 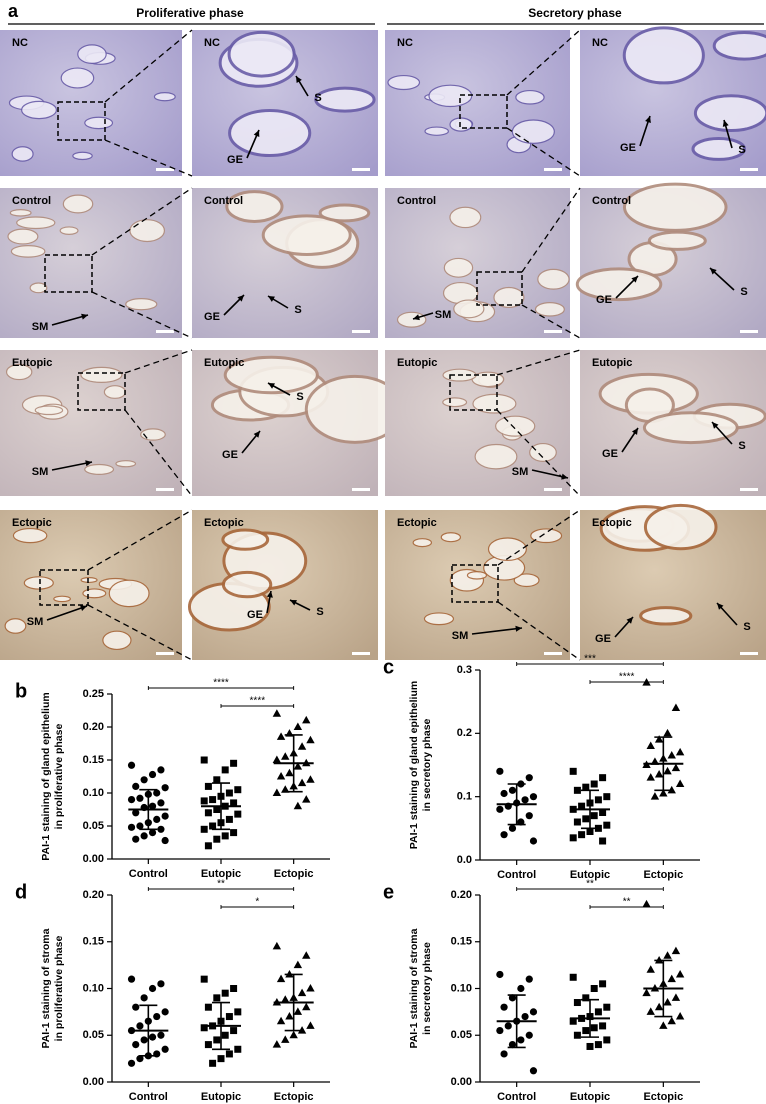 I want to click on significance-label: **, so click(x=590, y=884).